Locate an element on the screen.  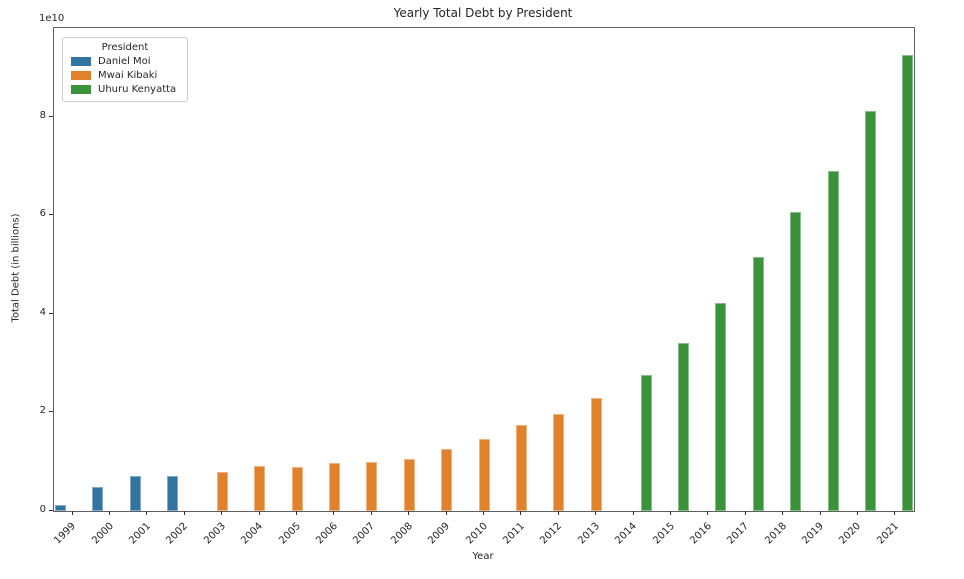
bar-2012 is located at coordinates (559, 462).